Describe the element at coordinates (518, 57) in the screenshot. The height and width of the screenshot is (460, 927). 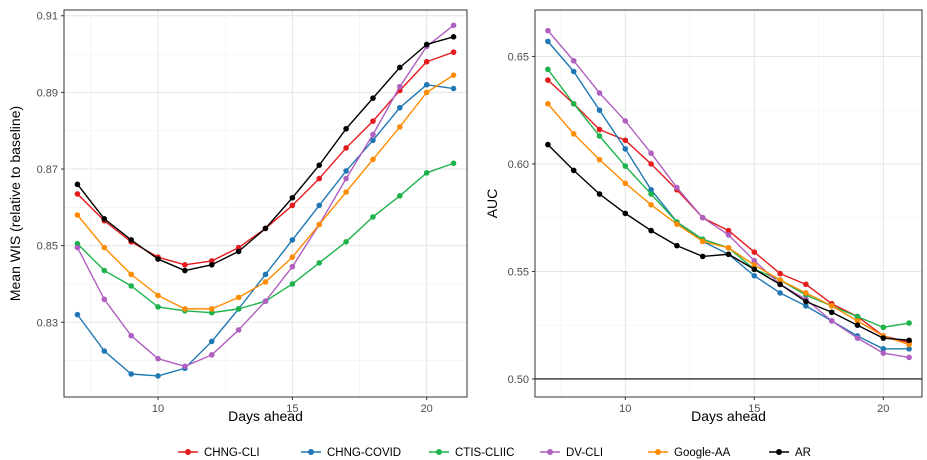
I see `y-tick-label: 0.65` at that location.